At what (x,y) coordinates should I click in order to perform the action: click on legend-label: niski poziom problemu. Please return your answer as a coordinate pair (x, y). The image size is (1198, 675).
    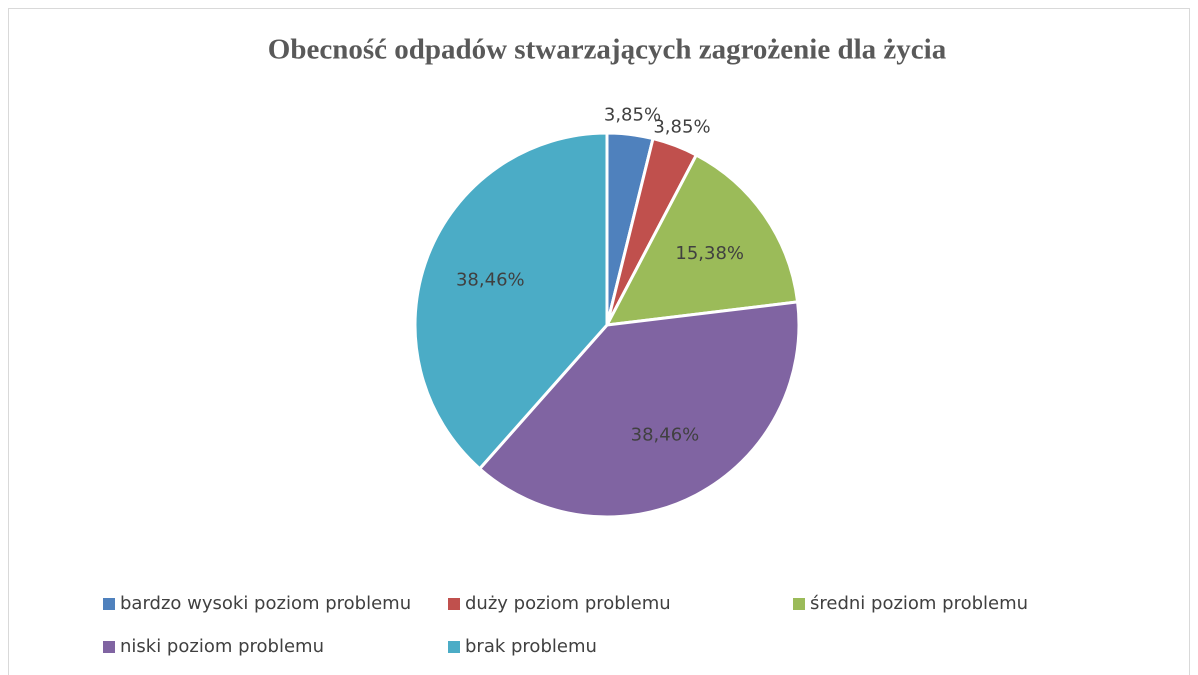
    Looking at the image, I should click on (222, 646).